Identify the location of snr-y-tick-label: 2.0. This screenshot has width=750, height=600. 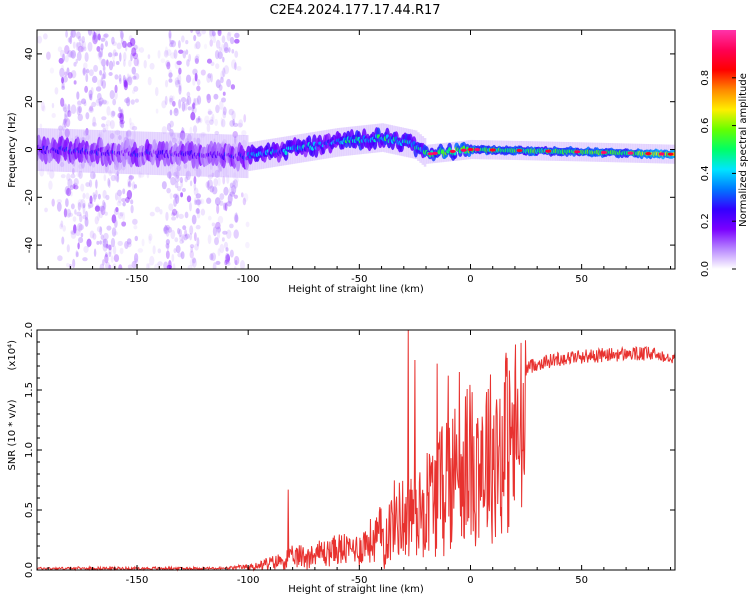
(29, 330).